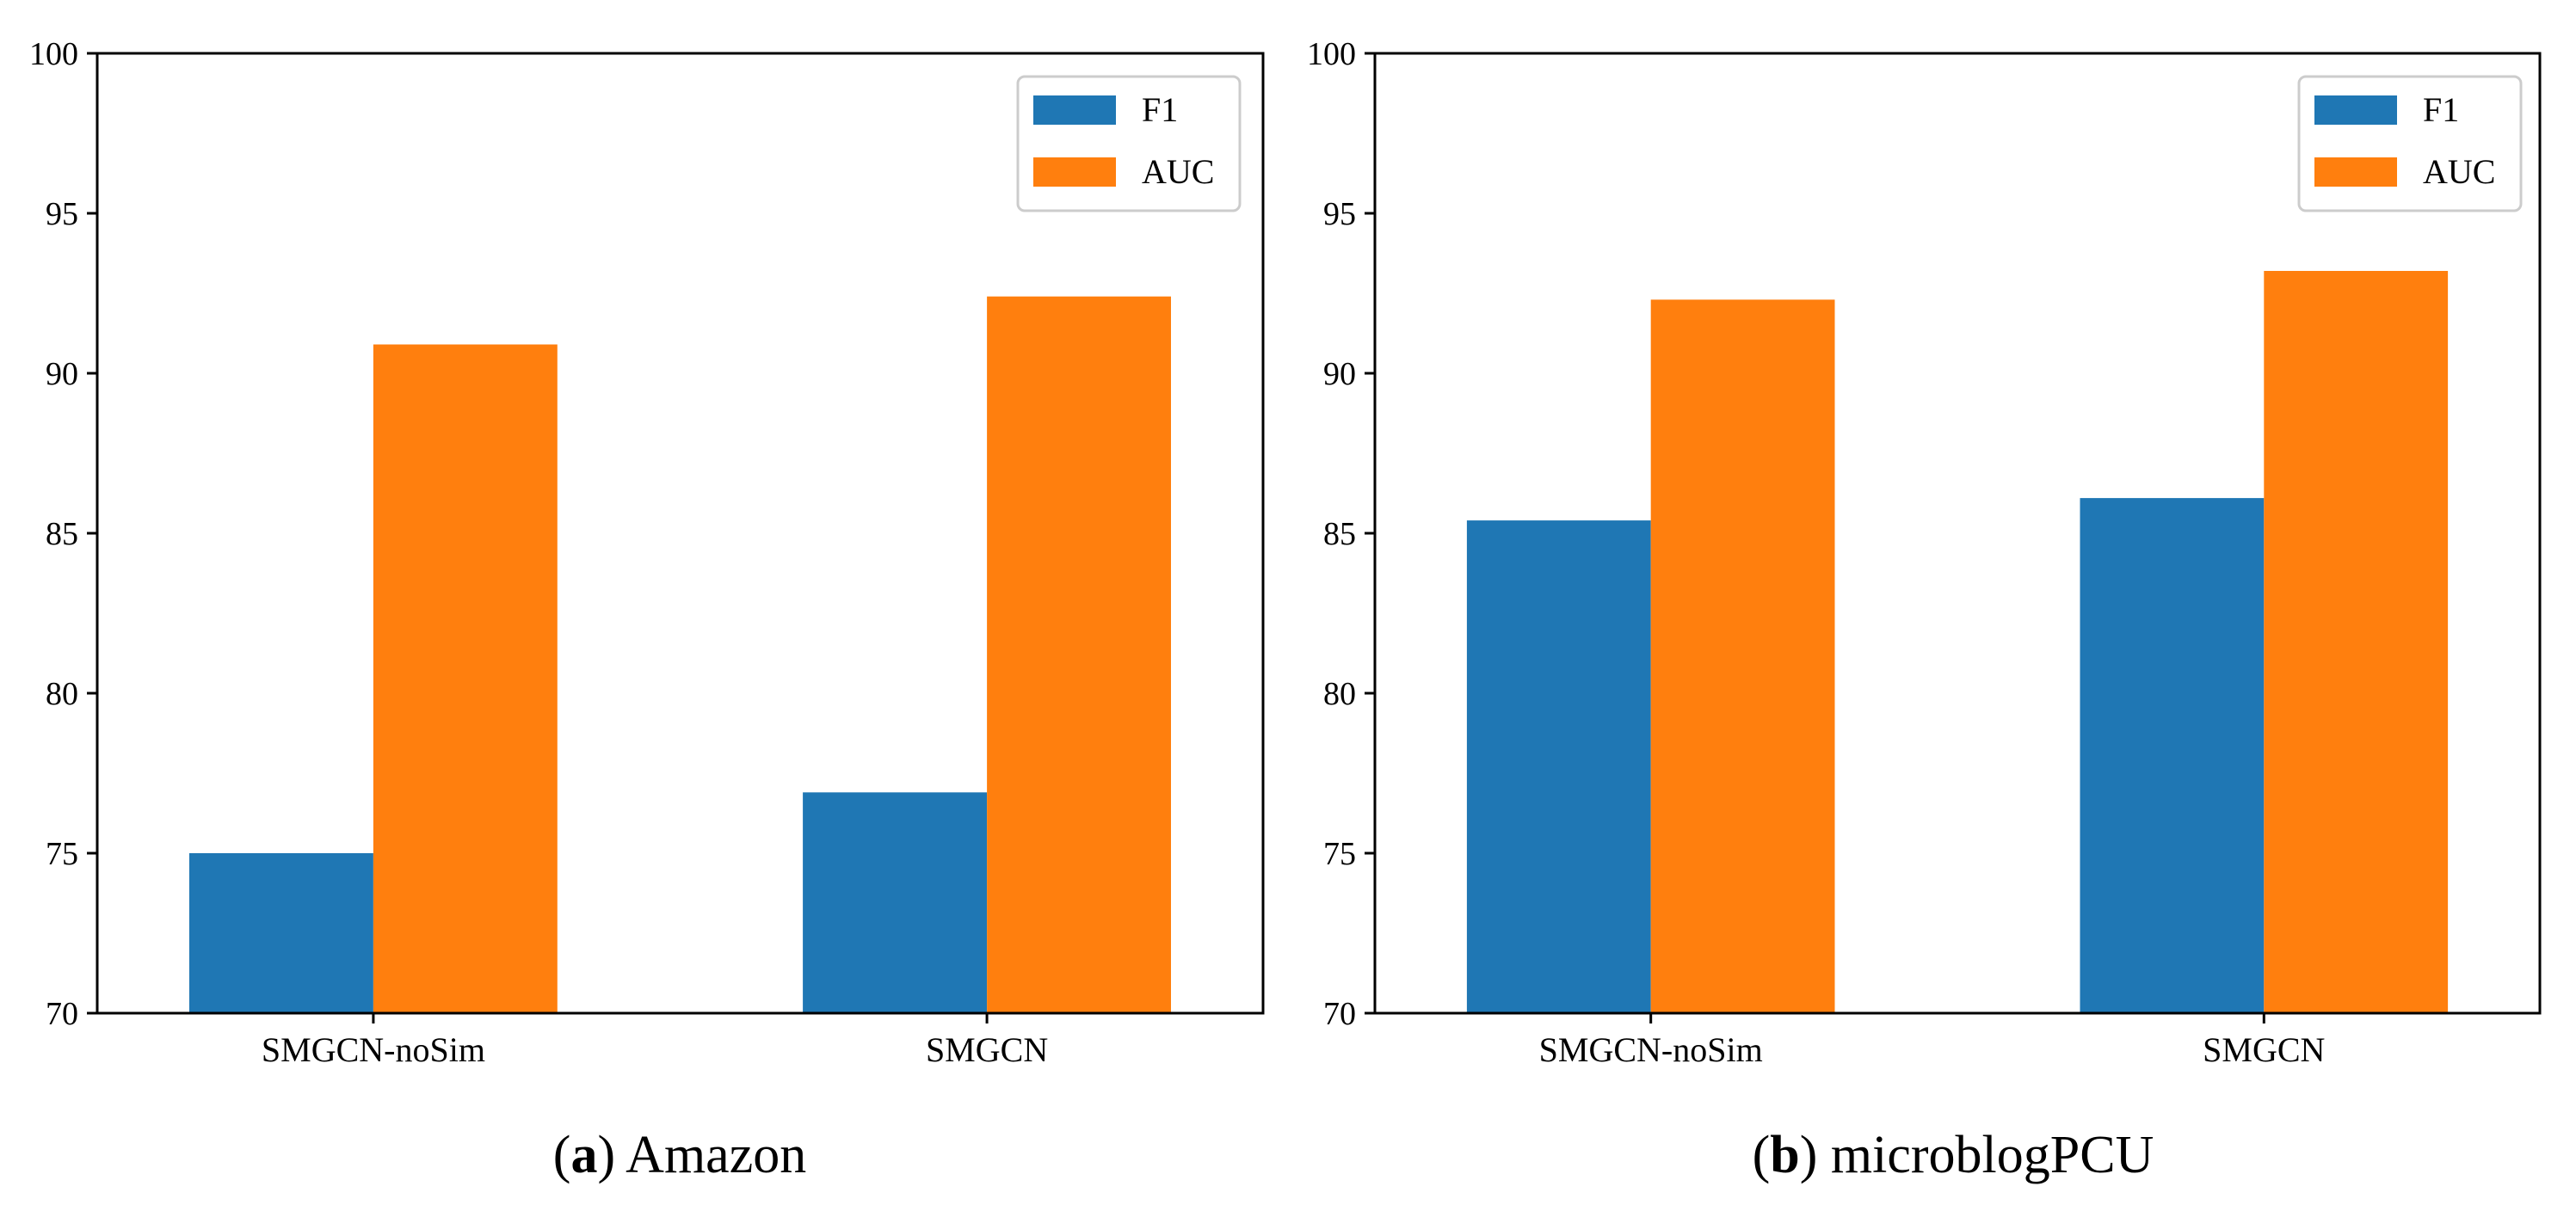  Describe the element at coordinates (1075, 110) in the screenshot. I see `legend-swatch-amazon-f1` at that location.